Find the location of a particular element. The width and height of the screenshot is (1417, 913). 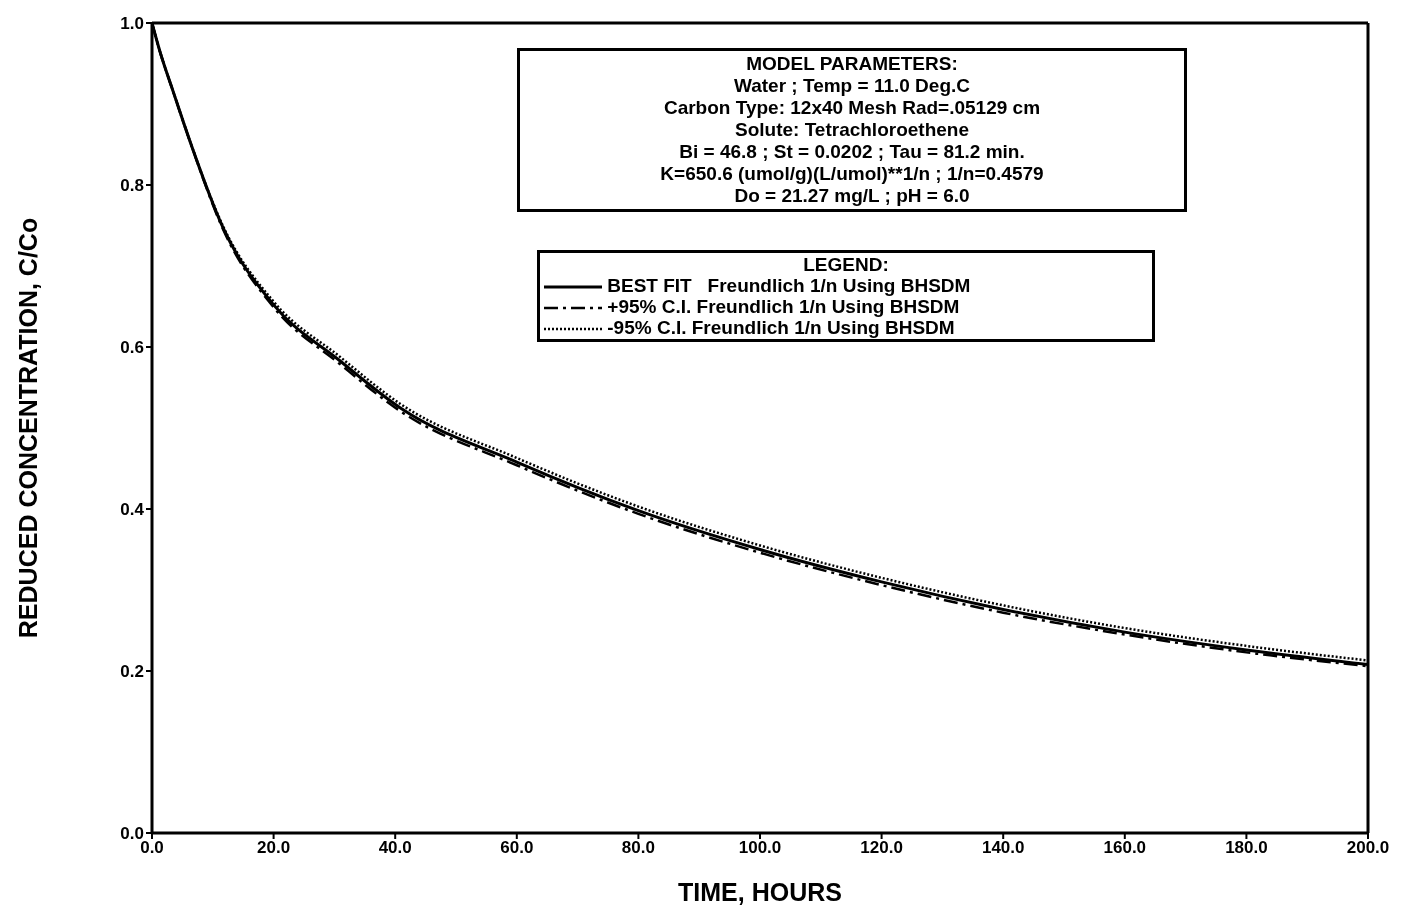

legend-label: -95% C.I. Freundlich 1/n Using BHSDM is located at coordinates (781, 327).